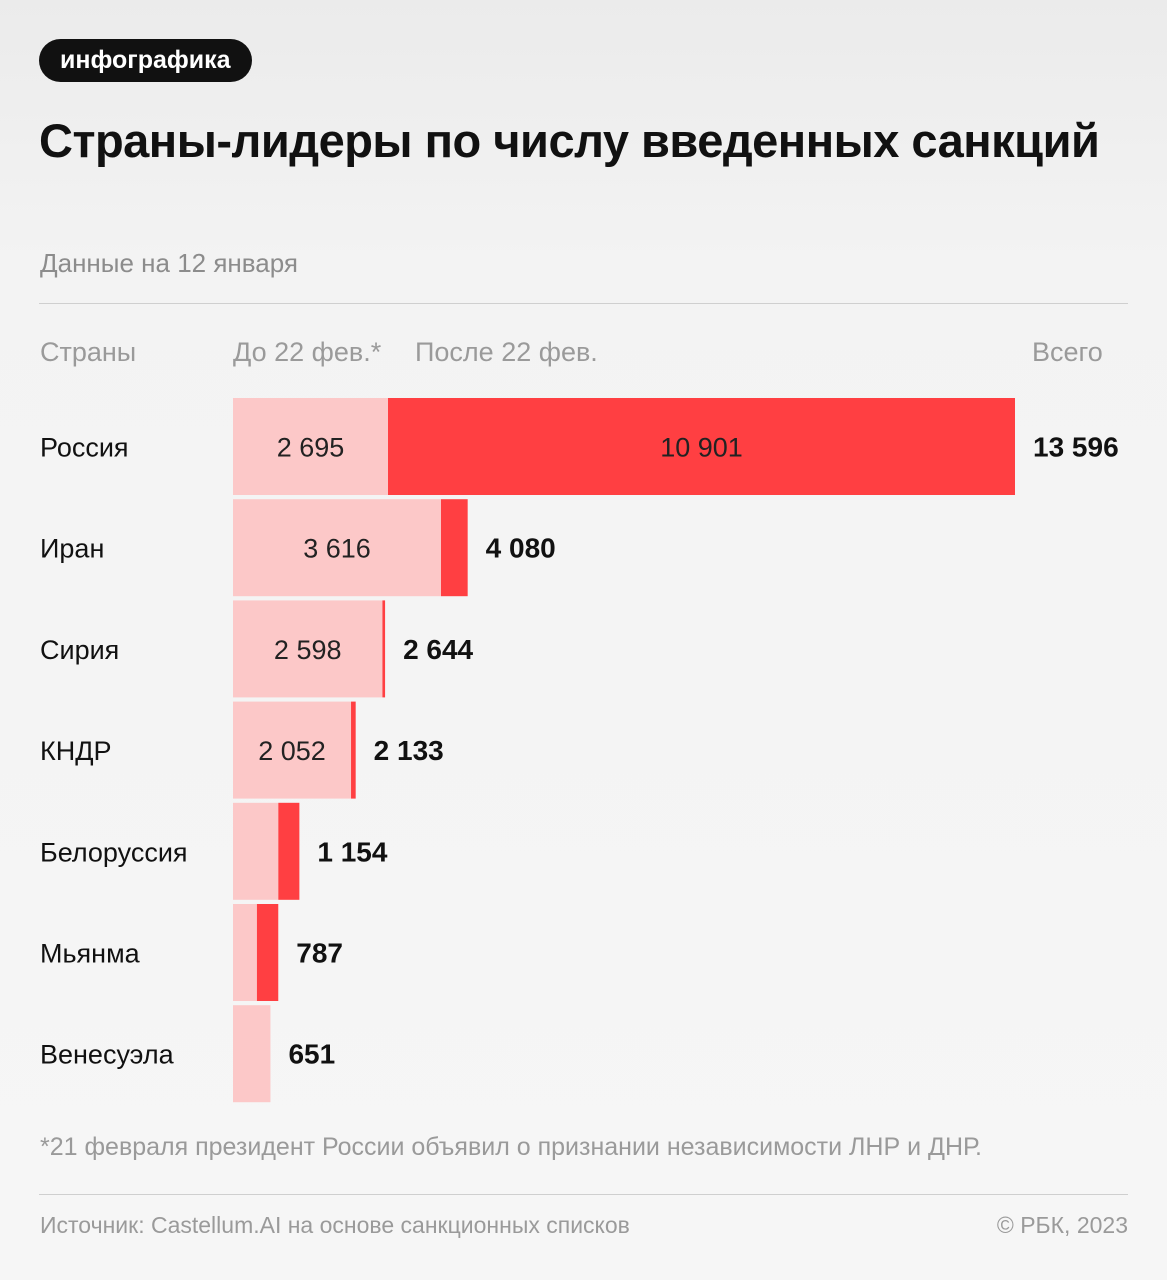 This screenshot has height=1280, width=1167. I want to click on bottom-divider, so click(583, 1194).